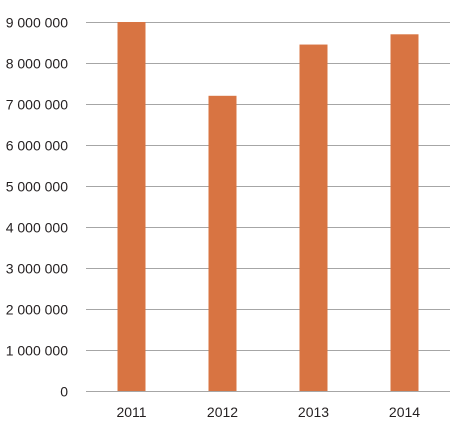  I want to click on bar-2013, so click(313, 218).